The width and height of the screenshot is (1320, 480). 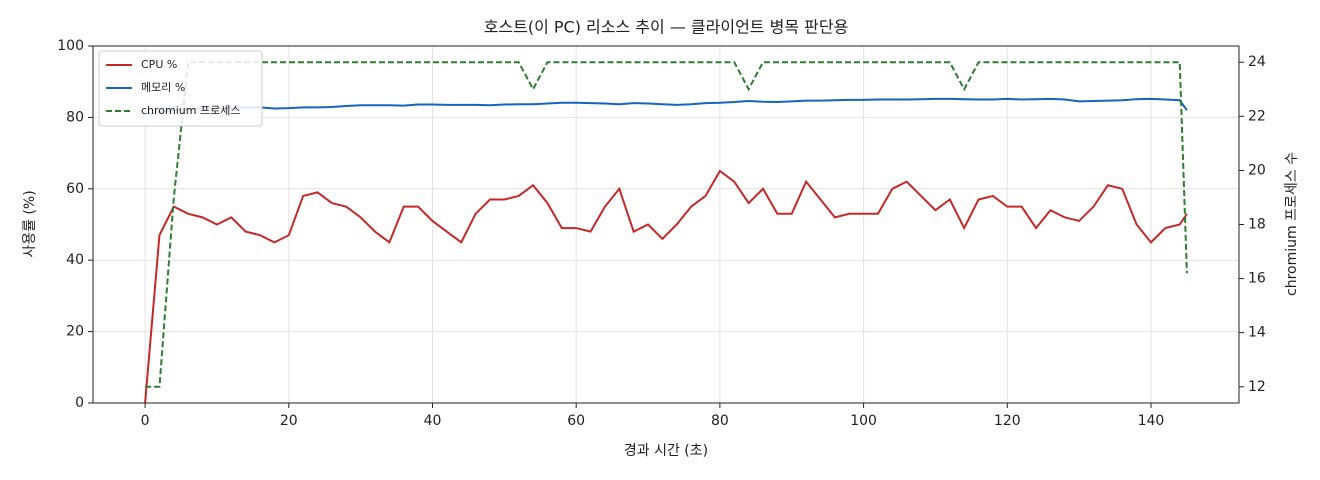 What do you see at coordinates (1257, 225) in the screenshot?
I see `y2-tick-label: 18` at bounding box center [1257, 225].